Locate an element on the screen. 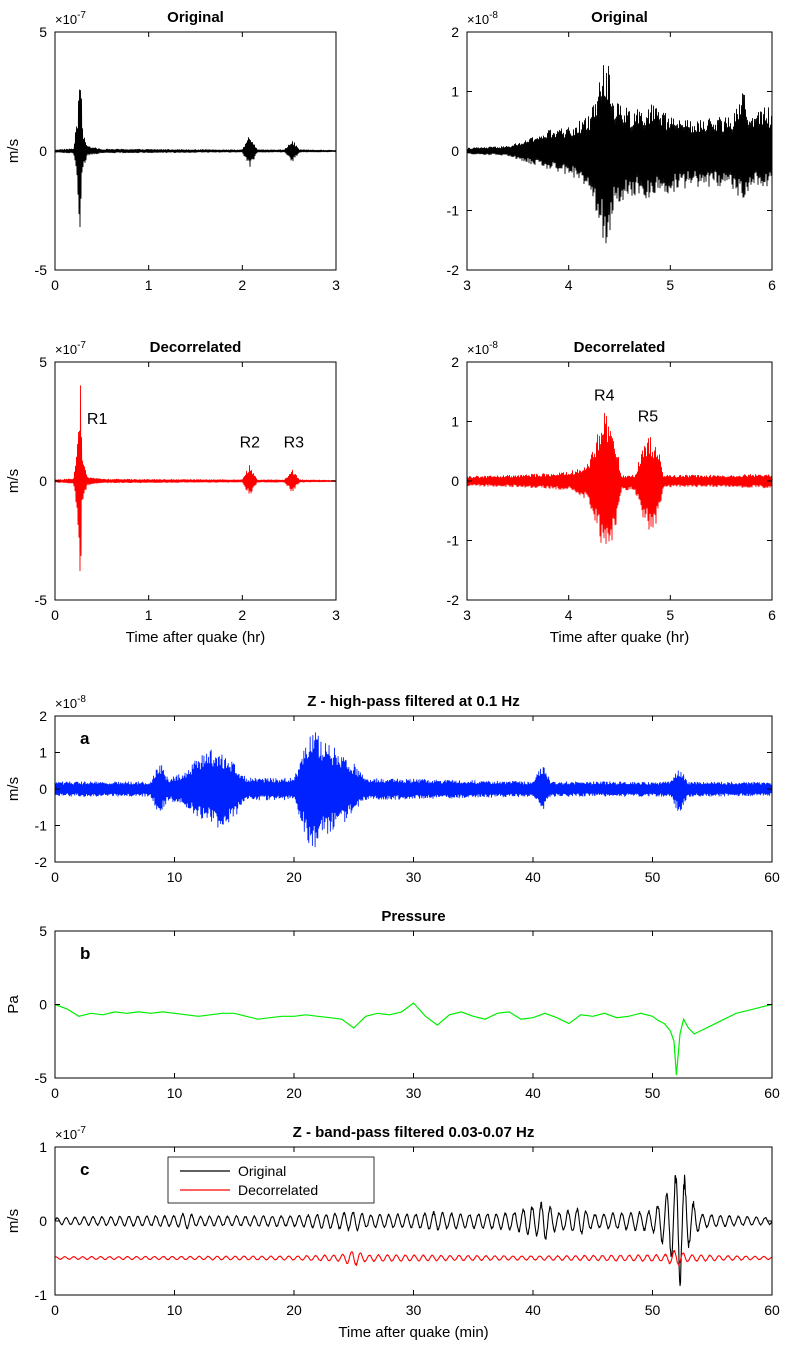  legend: Original Decorrelated is located at coordinates (271, 1180).